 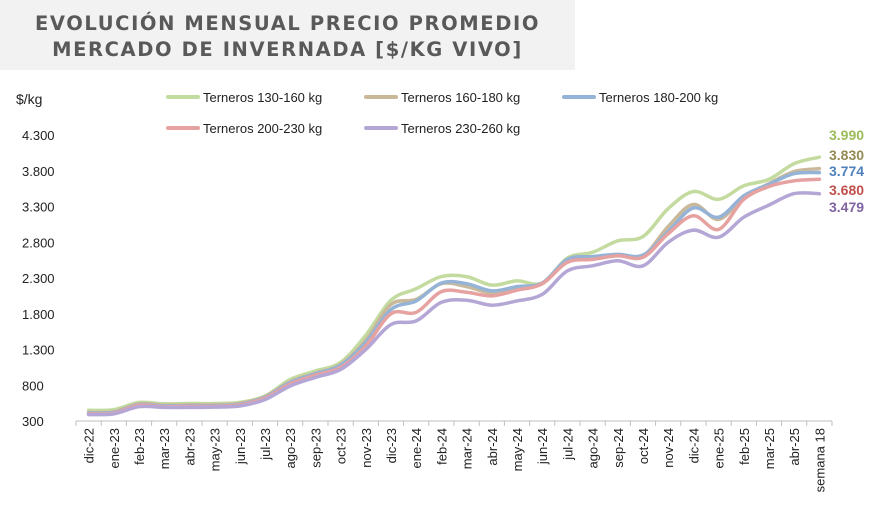 I want to click on x-tick-label: mar-23, so click(x=164, y=448).